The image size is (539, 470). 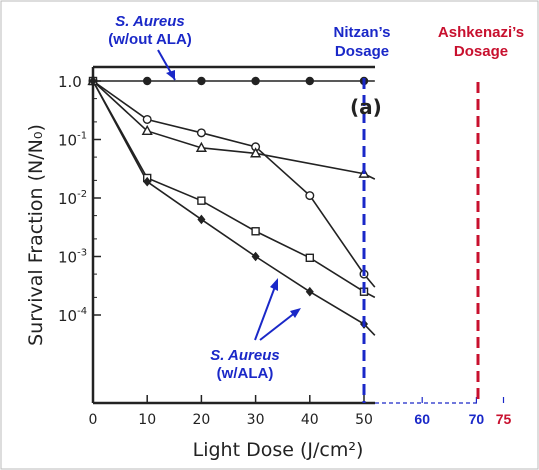 What do you see at coordinates (93, 420) in the screenshot?
I see `x-tick-label-0: 0` at bounding box center [93, 420].